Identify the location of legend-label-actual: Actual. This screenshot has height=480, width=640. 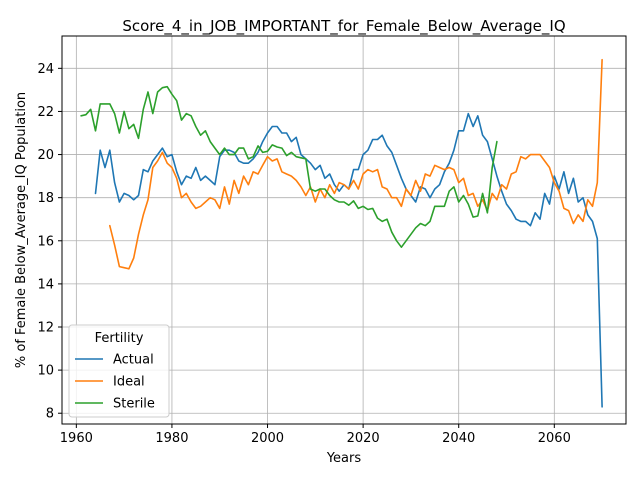
(133, 360).